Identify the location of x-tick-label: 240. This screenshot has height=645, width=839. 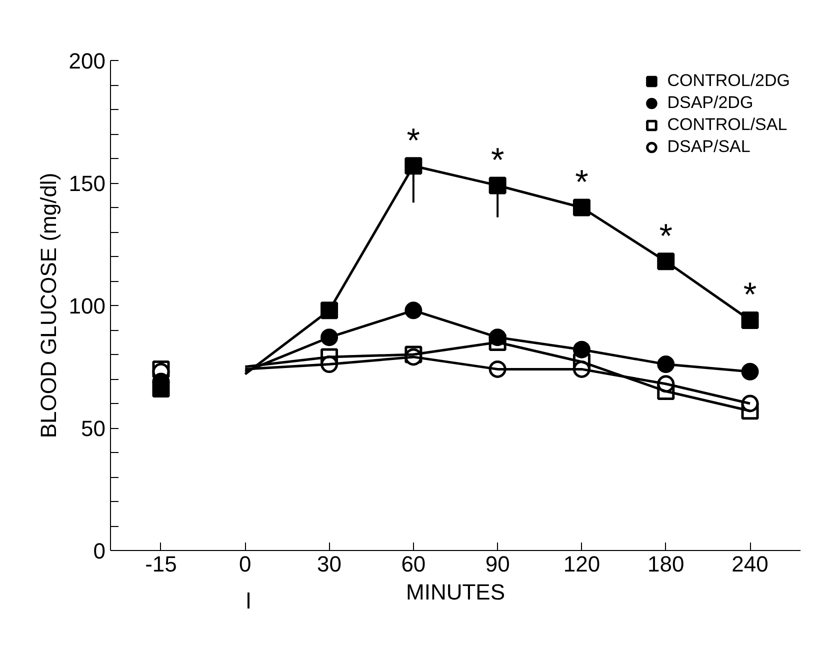
(750, 564).